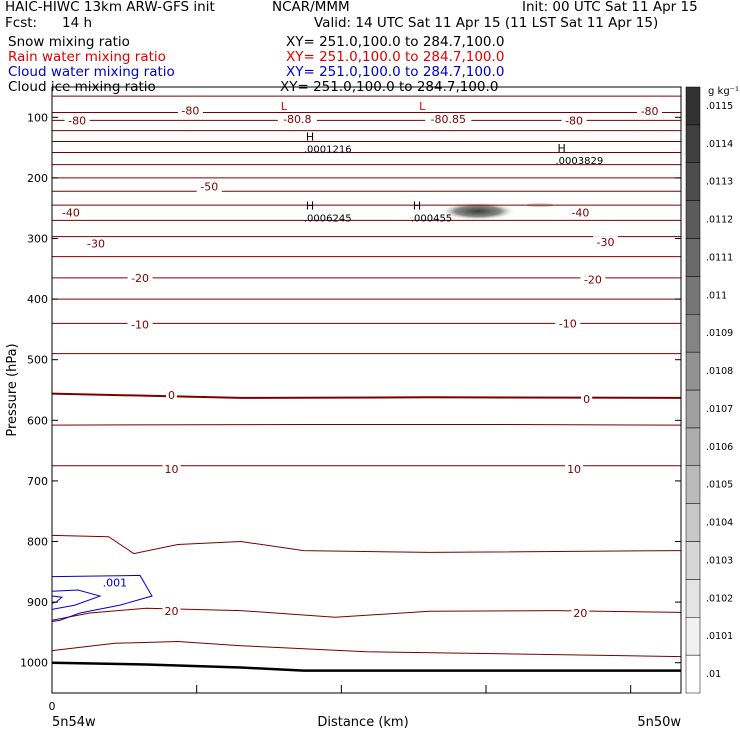  Describe the element at coordinates (659, 722) in the screenshot. I see `x-end-label: 5n50w` at that location.